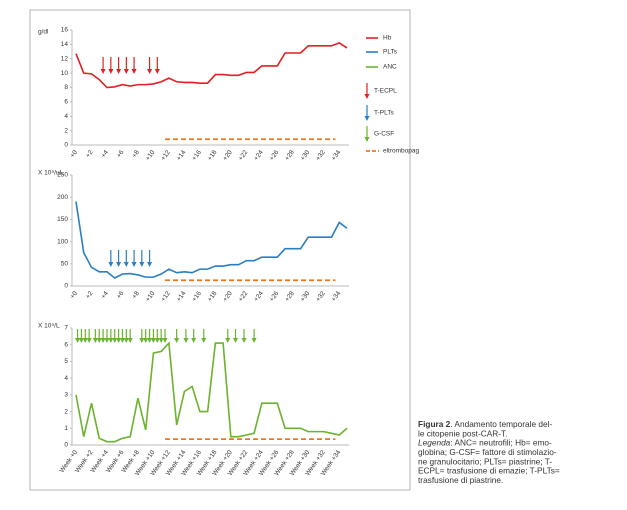 This screenshot has height=510, width=627. I want to click on y-tick-label: 4, so click(66, 116).